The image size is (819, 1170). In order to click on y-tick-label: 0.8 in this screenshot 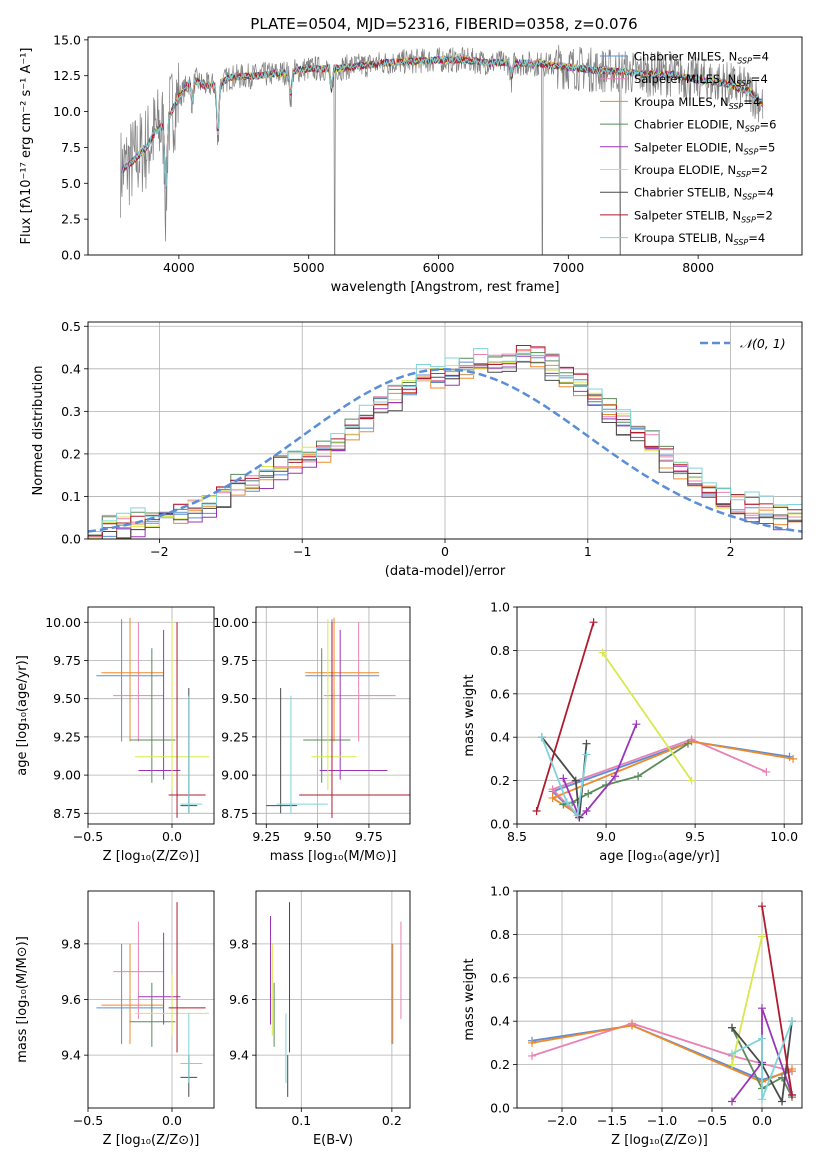, I will do `click(500, 650)`.